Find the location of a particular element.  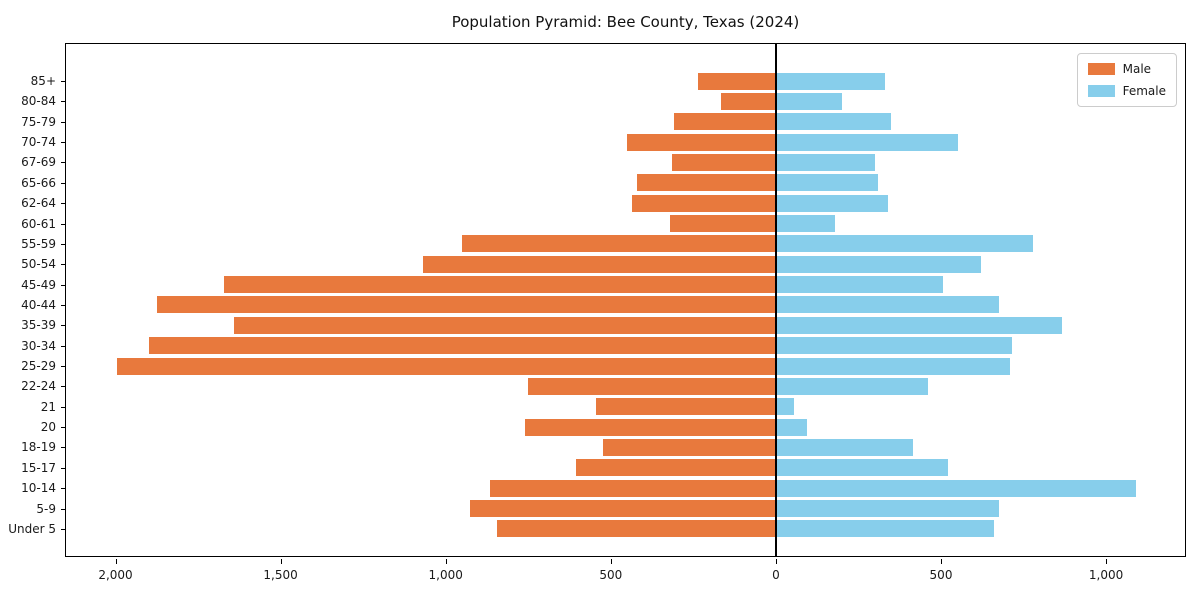

y-tick-label: 18-19 is located at coordinates (38, 447).